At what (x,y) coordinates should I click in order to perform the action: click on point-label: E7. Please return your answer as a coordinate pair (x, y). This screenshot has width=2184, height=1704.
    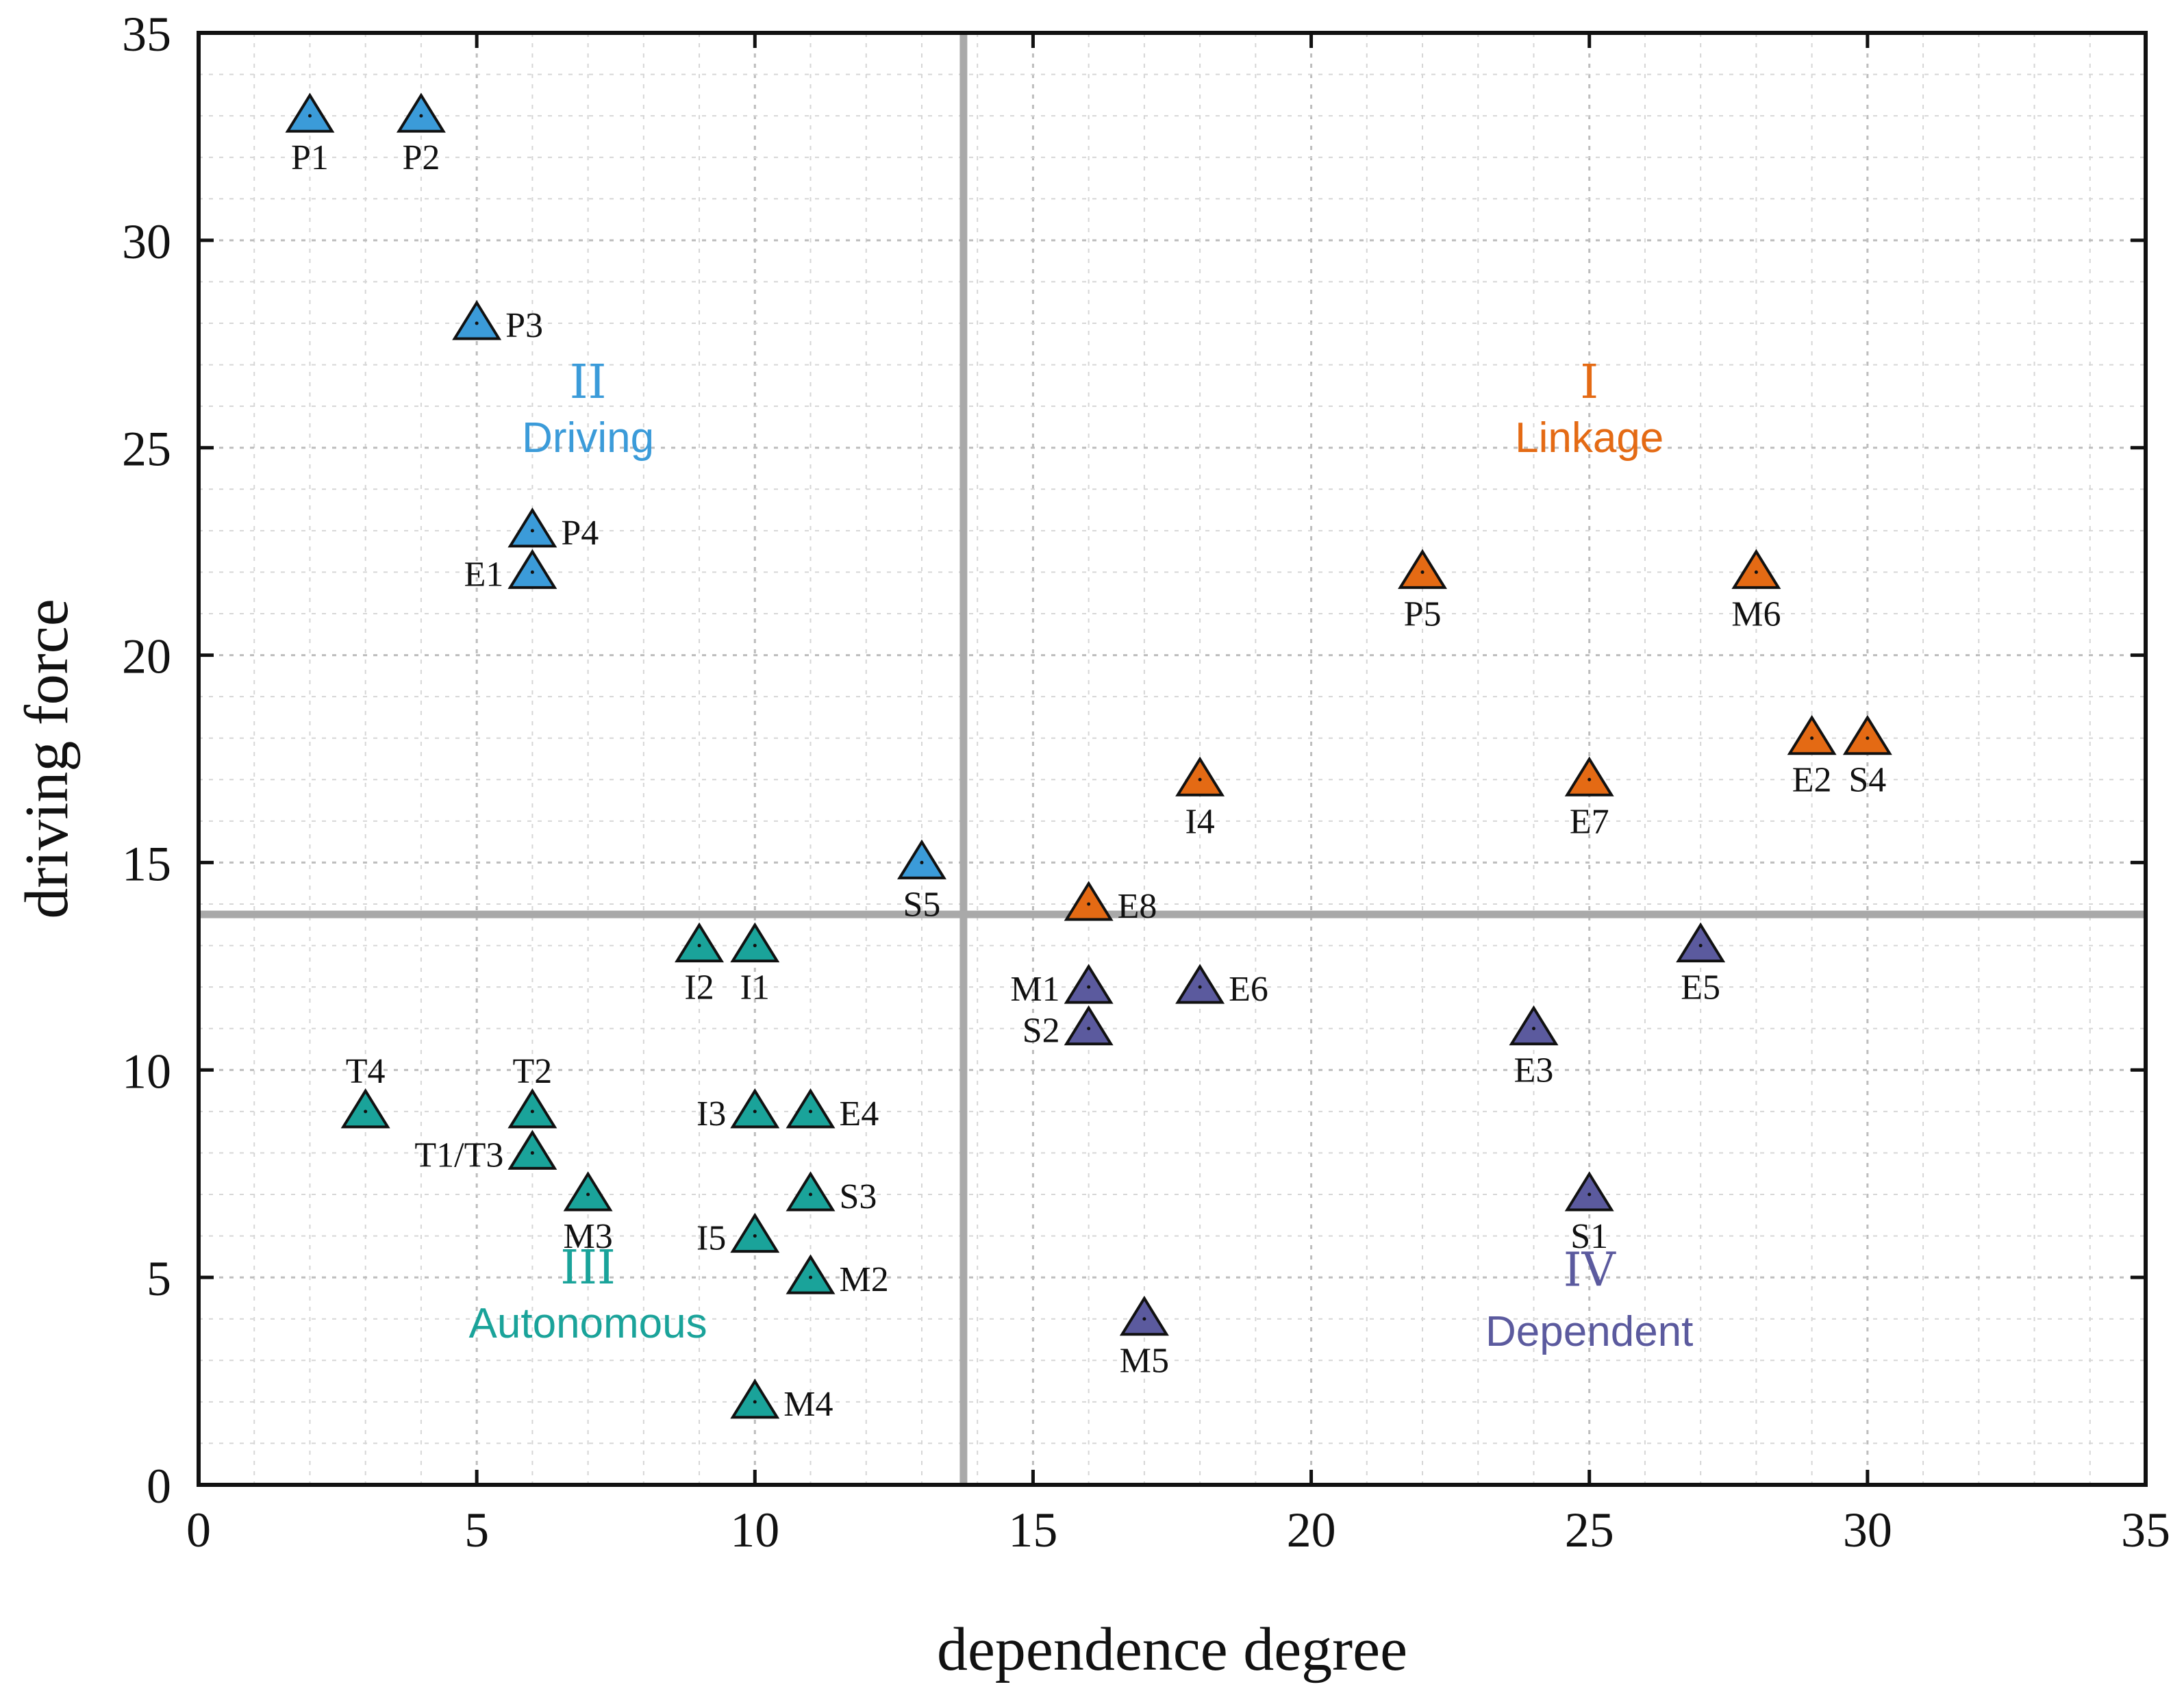
    Looking at the image, I should click on (1589, 821).